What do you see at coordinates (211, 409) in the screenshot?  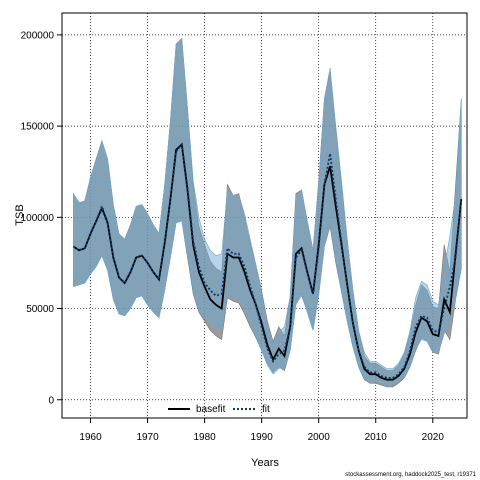 I see `legend-basefit-label: basefit` at bounding box center [211, 409].